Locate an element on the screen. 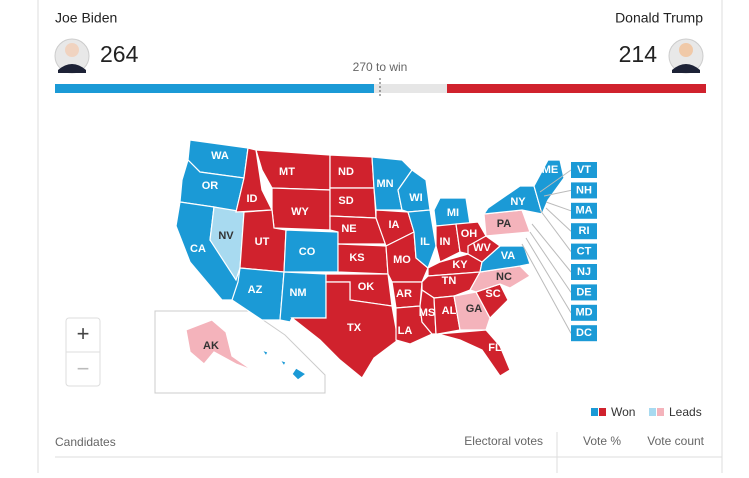 The width and height of the screenshot is (749, 478). state-label: OK is located at coordinates (366, 287).